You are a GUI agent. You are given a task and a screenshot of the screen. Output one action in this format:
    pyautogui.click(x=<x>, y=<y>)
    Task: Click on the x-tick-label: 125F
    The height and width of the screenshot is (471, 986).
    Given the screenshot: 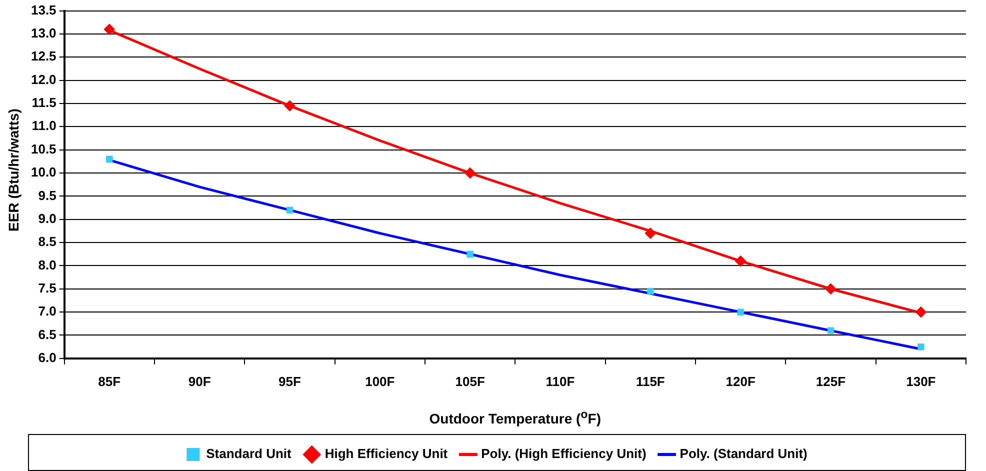 What is the action you would take?
    pyautogui.click(x=831, y=381)
    